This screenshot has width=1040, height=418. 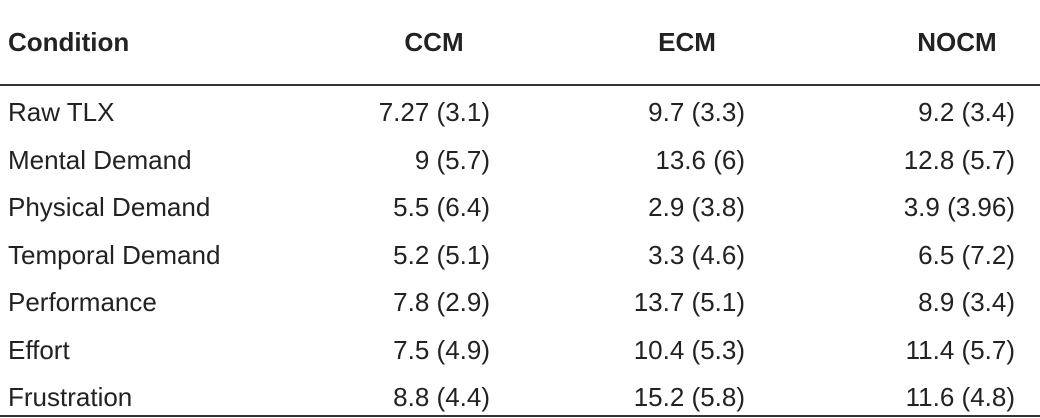 I want to click on table-cell: 5.5 (6.4), so click(x=441, y=207).